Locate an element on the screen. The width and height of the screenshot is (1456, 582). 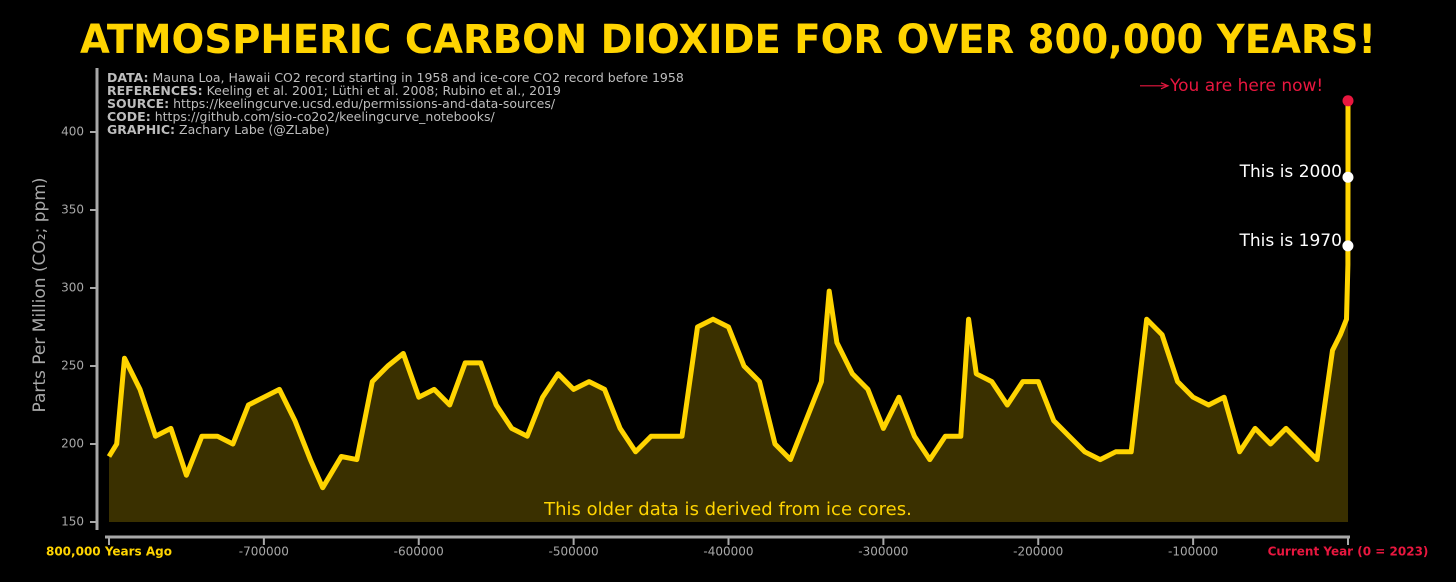
x-tick-label: Current Year (0 = 2023) is located at coordinates (1348, 552).